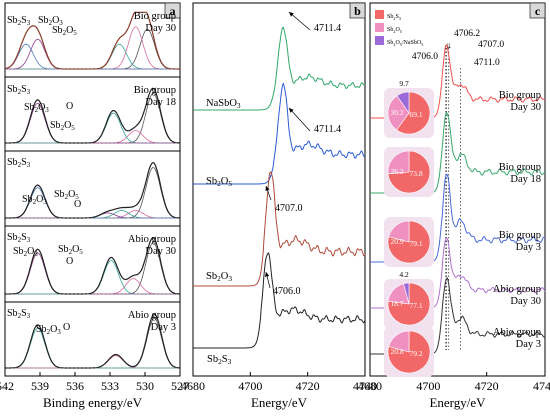  What do you see at coordinates (394, 17) in the screenshot?
I see `legend-label: Sb2S3` at bounding box center [394, 17].